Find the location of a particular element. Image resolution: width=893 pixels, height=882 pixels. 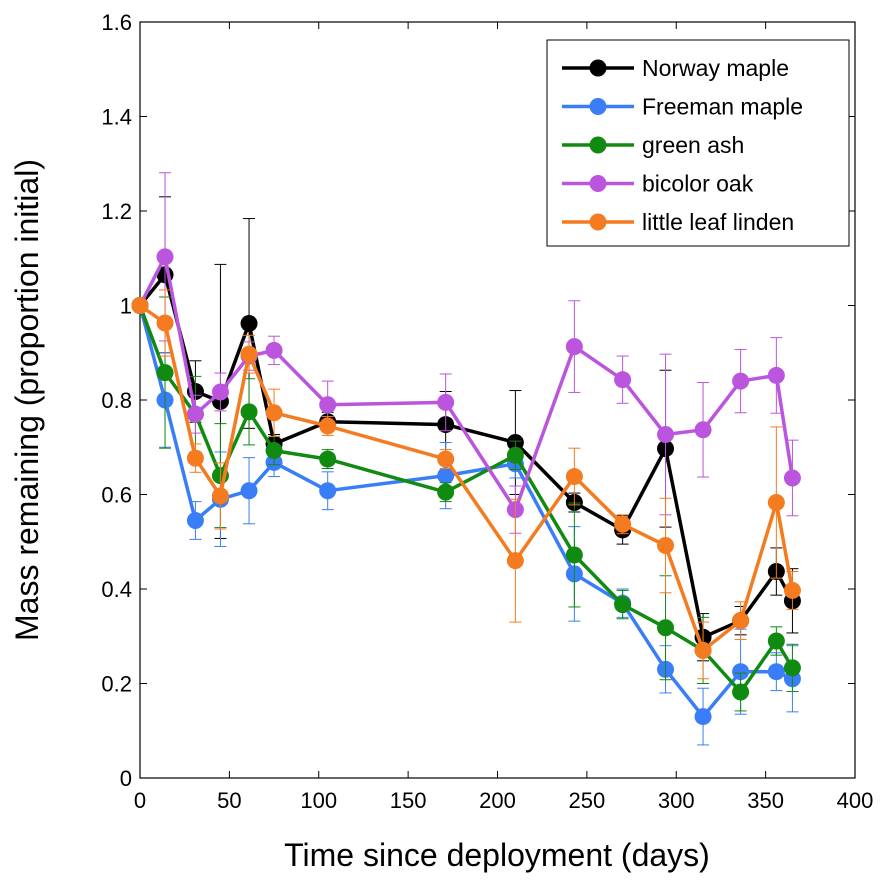

x-tick-label: 300 is located at coordinates (676, 800).